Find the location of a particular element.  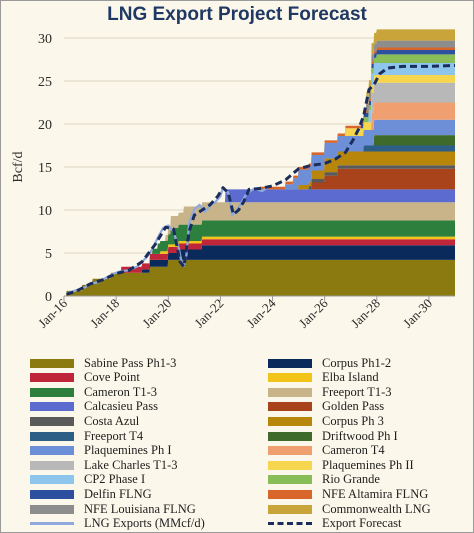

legend-item: Sabine Pass Ph1-3 is located at coordinates (103, 363).